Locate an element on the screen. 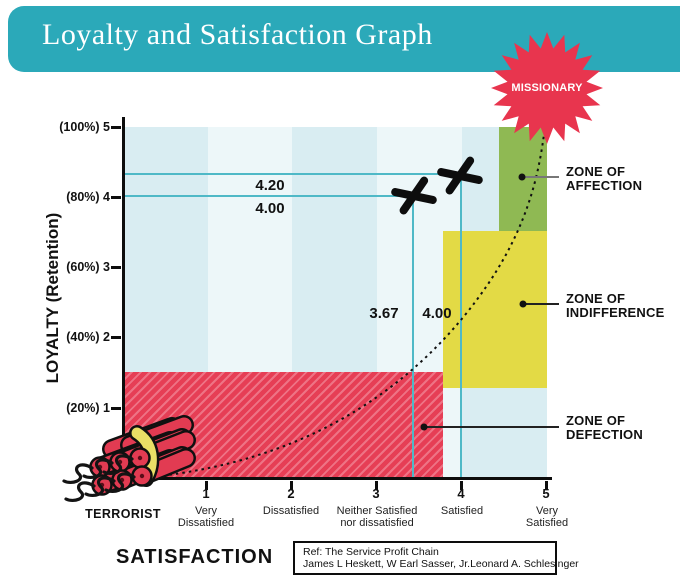 This screenshot has width=680, height=582. zone-defection-area is located at coordinates (283, 425).